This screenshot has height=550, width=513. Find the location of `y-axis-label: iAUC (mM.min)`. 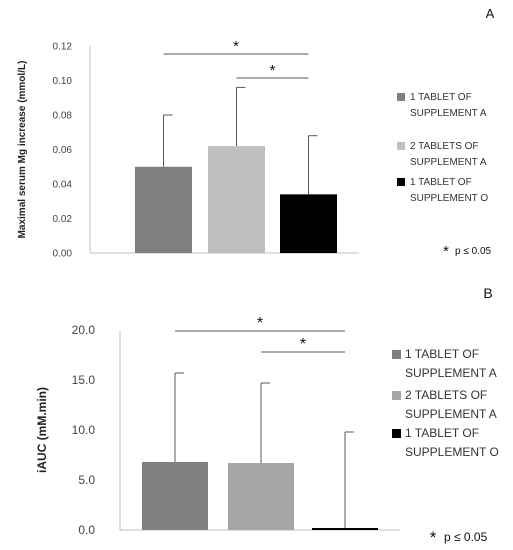

y-axis-label: iAUC (mM.min) is located at coordinates (42, 430).